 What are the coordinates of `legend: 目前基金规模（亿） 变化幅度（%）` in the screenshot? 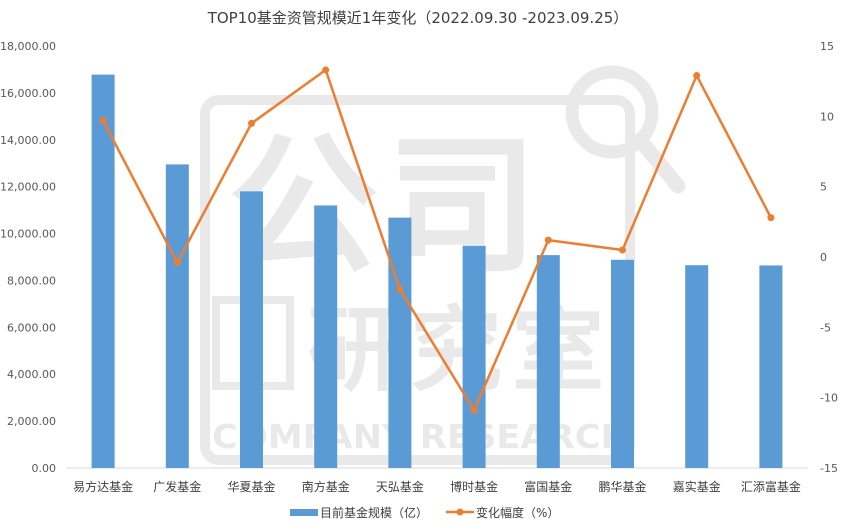 It's located at (424, 512).